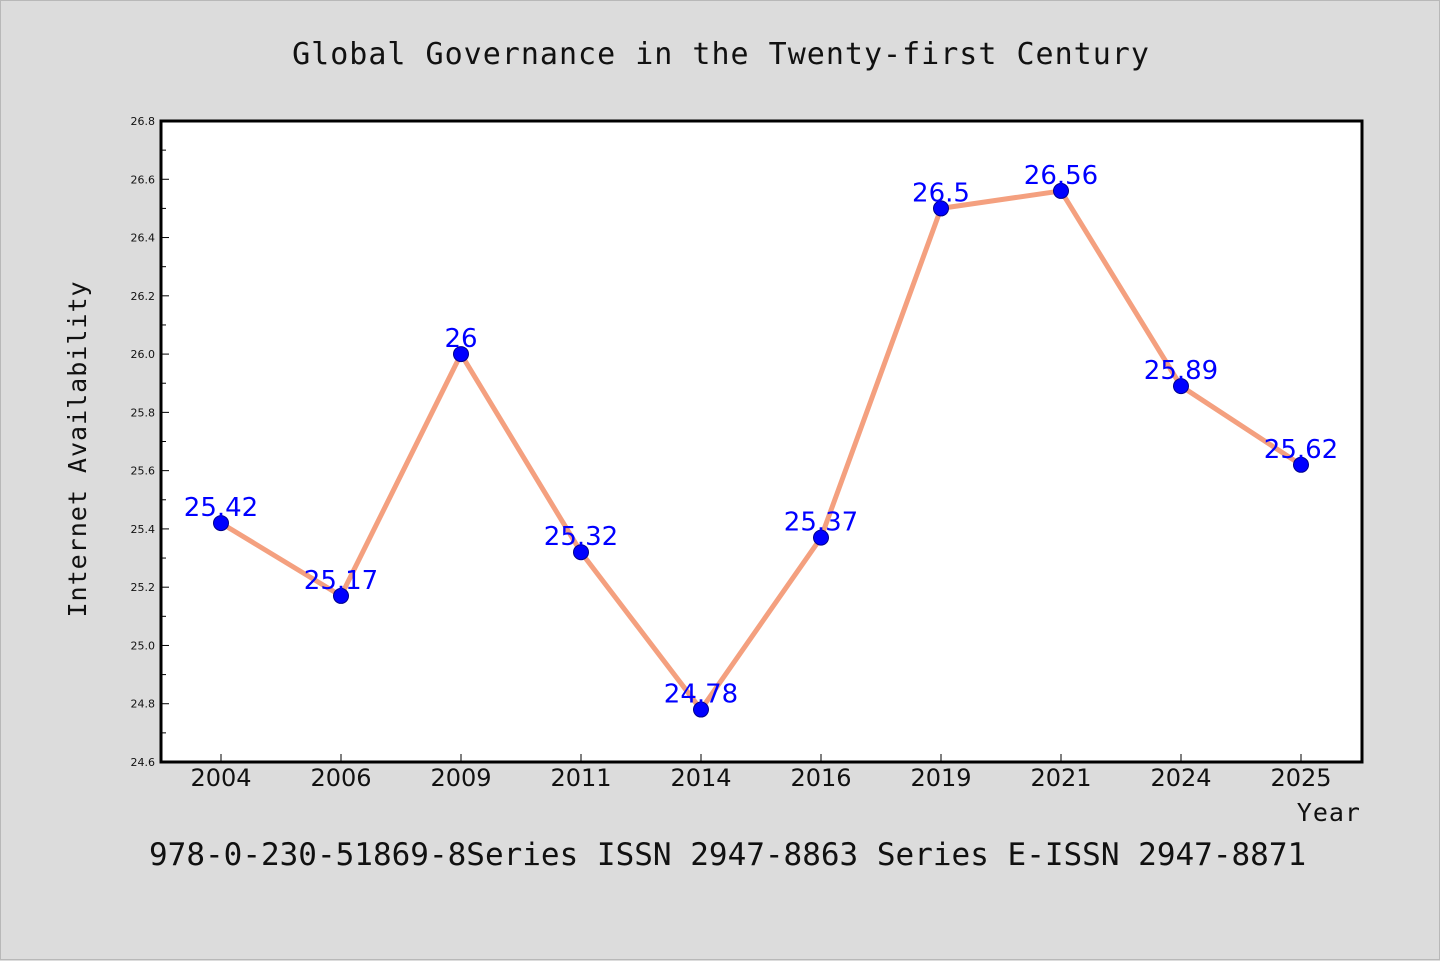 The width and height of the screenshot is (1440, 961). I want to click on data-label: 25.17, so click(341, 581).